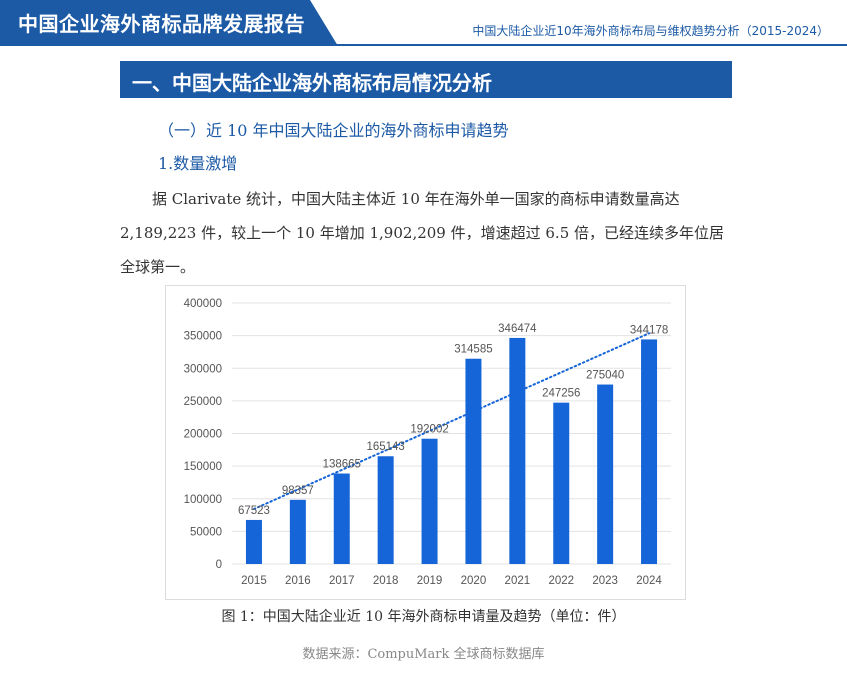  Describe the element at coordinates (473, 350) in the screenshot. I see `data-label: 314585` at that location.